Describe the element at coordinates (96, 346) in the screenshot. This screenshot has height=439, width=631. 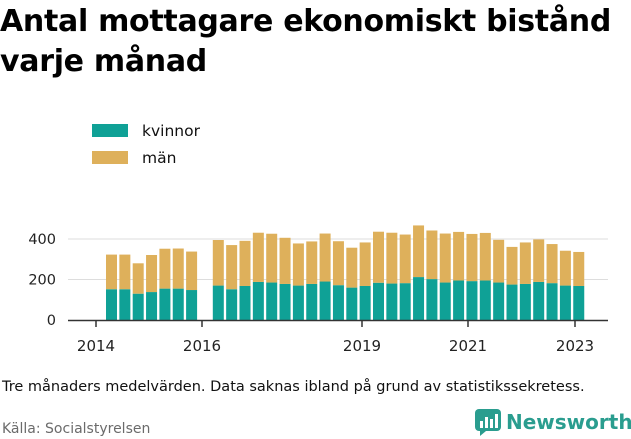
I see `x-tick-label: 2014` at that location.